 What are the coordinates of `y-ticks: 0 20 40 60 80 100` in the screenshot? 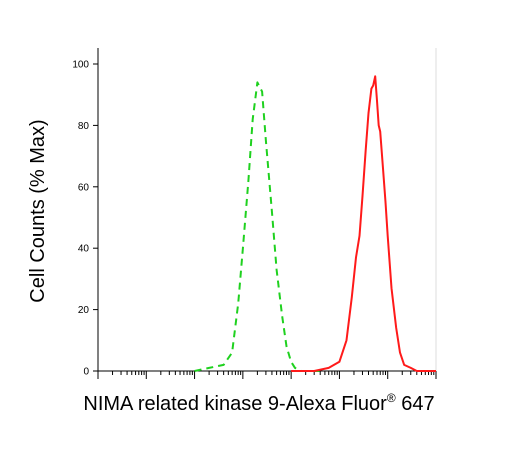 It's located at (85, 219).